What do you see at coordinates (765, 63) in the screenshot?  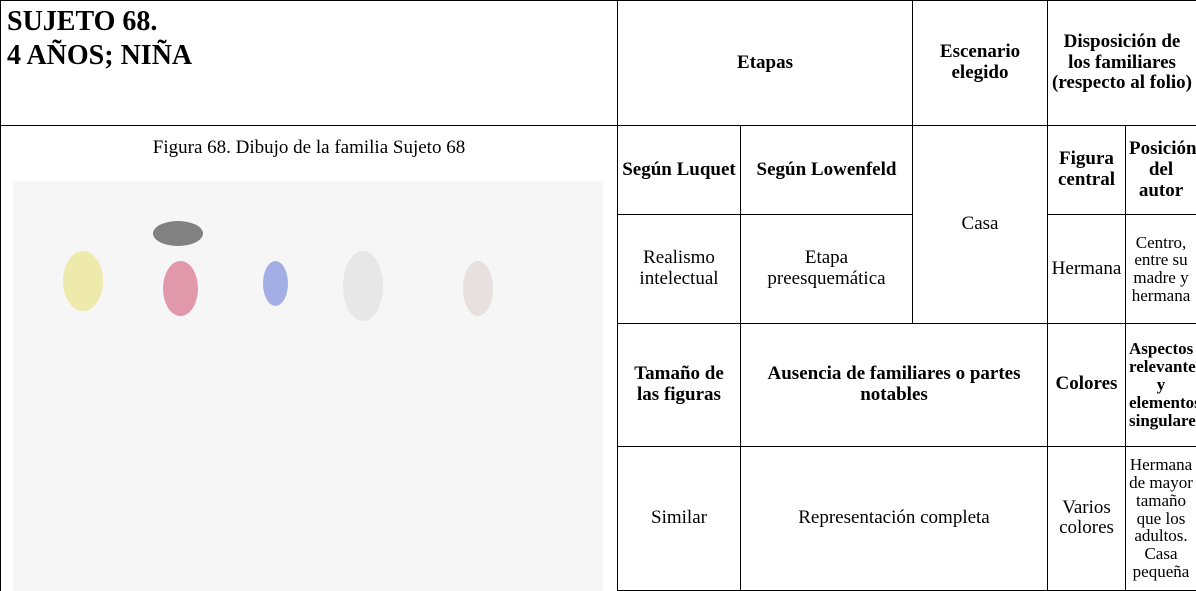 I see `header-cell: Etapas` at bounding box center [765, 63].